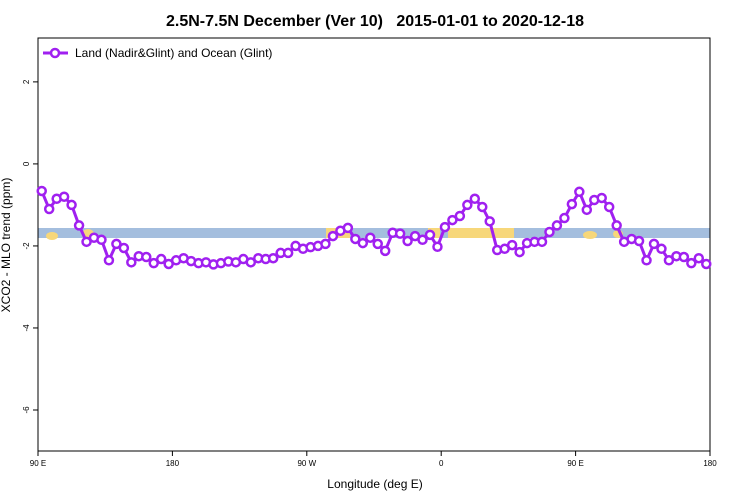 The height and width of the screenshot is (500, 750). I want to click on legend-label: Land (Nadir&Glint) and Ocean (Glint), so click(173, 53).